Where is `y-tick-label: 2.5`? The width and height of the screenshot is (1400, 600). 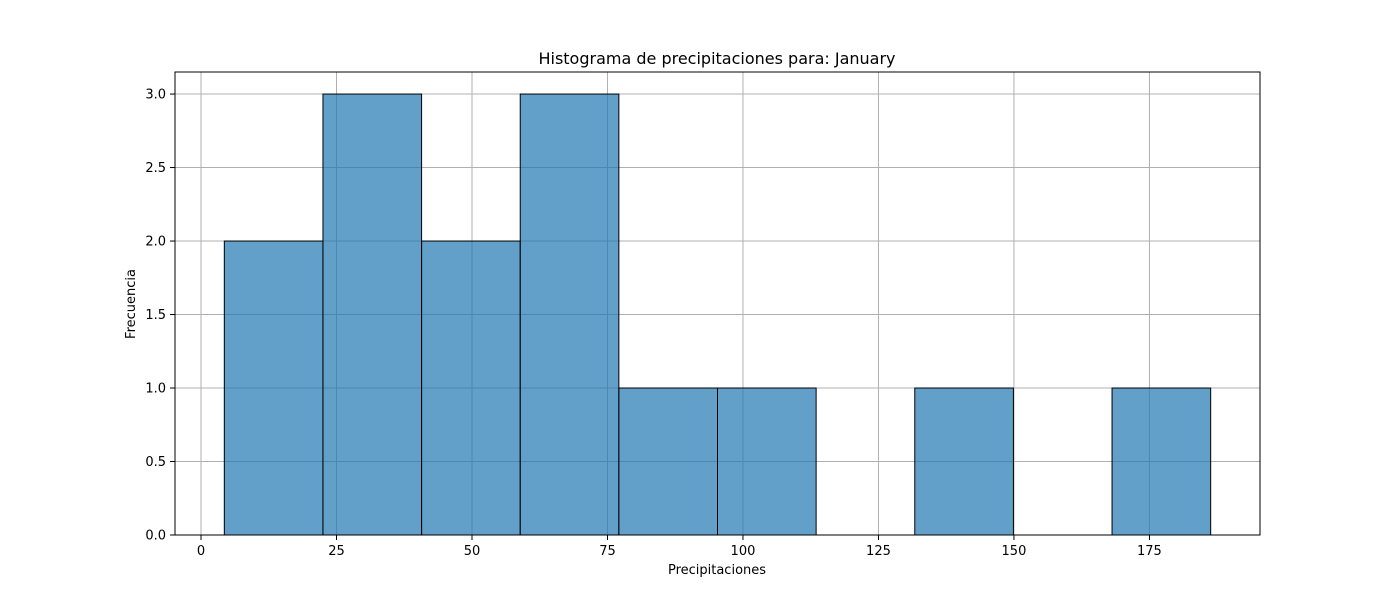 y-tick-label: 2.5 is located at coordinates (155, 168).